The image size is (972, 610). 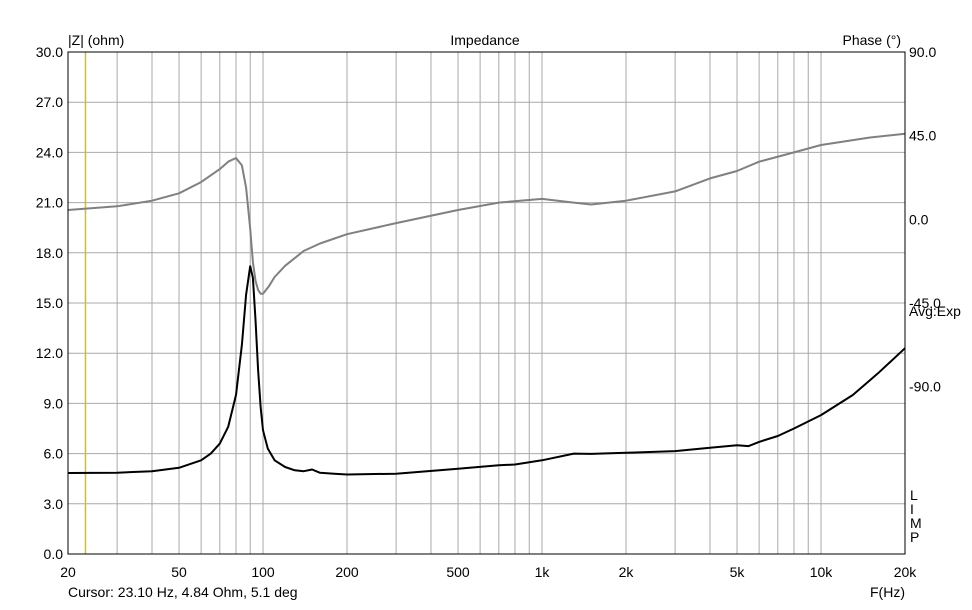 What do you see at coordinates (912, 509) in the screenshot?
I see `limp-letter: I` at bounding box center [912, 509].